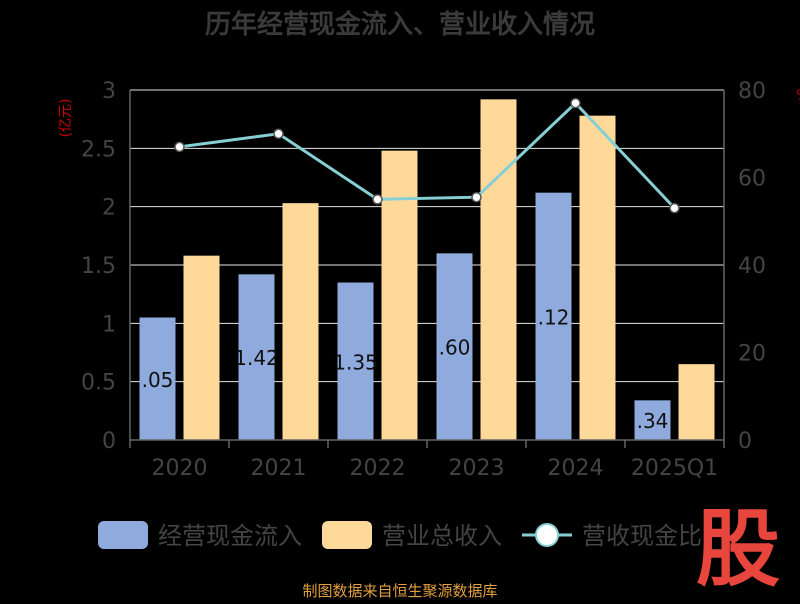 The image size is (800, 604). Describe the element at coordinates (752, 179) in the screenshot. I see `y-right-tick-label: 60` at that location.